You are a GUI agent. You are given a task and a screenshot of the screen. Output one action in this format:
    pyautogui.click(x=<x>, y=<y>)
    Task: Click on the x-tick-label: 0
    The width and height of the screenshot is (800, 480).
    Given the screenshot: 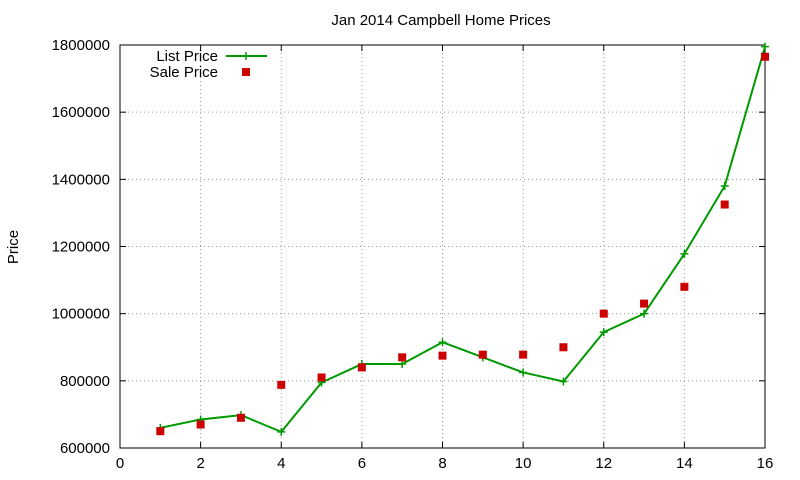 What is the action you would take?
    pyautogui.click(x=120, y=463)
    